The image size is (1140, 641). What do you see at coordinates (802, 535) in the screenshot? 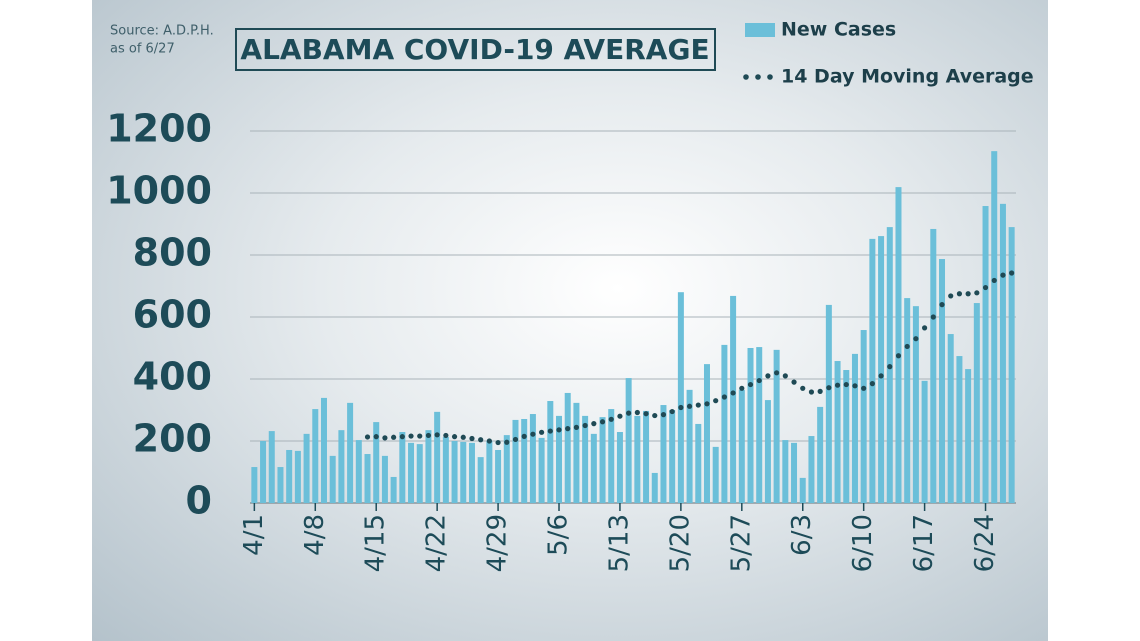
I see `x-tick-label: 6/3` at bounding box center [802, 535].